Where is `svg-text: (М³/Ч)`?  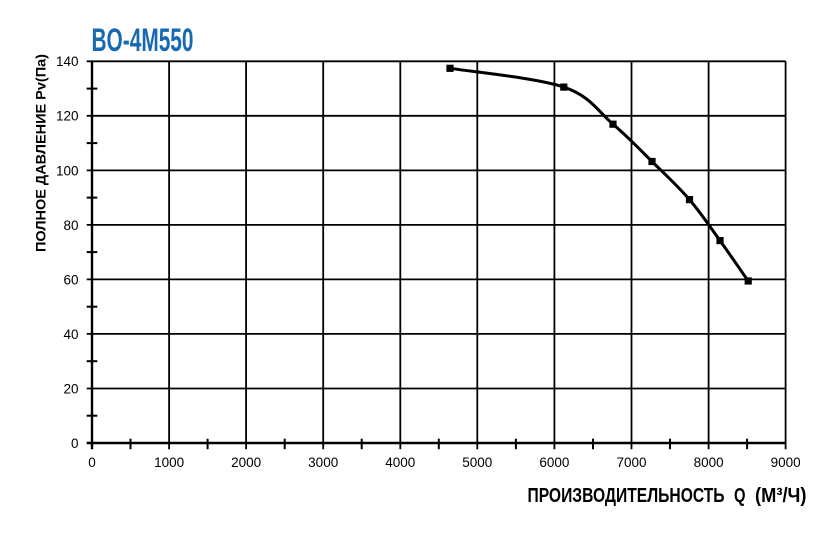 svg-text: (М³/Ч) is located at coordinates (781, 495).